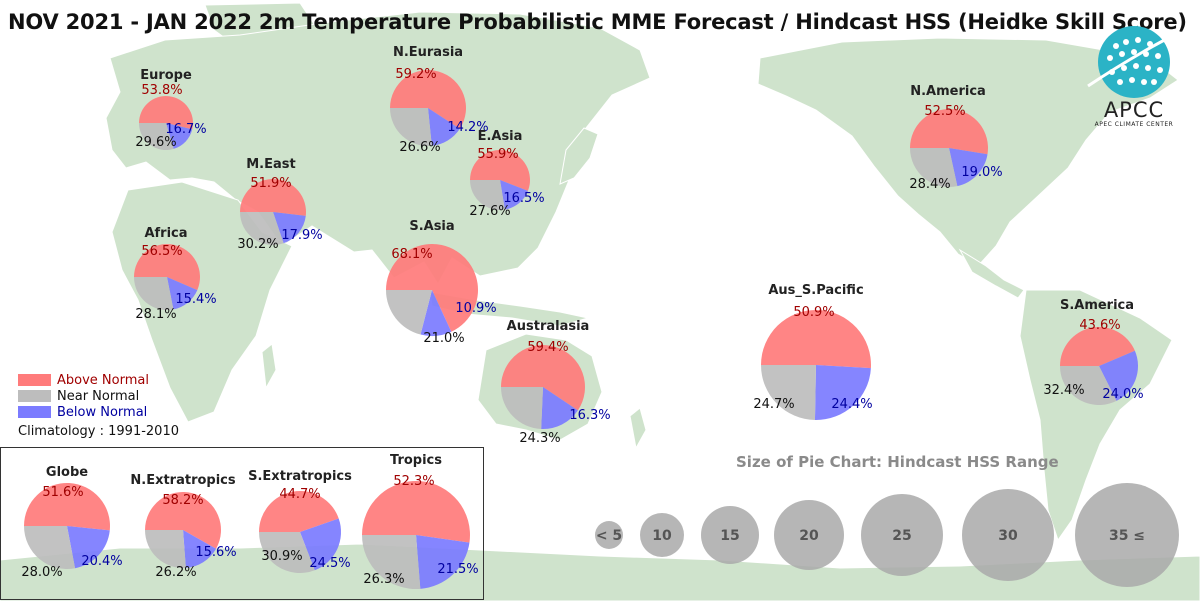  What do you see at coordinates (329, 563) in the screenshot?
I see `pie-label-s-extratropics-below: 24.5%` at bounding box center [329, 563].